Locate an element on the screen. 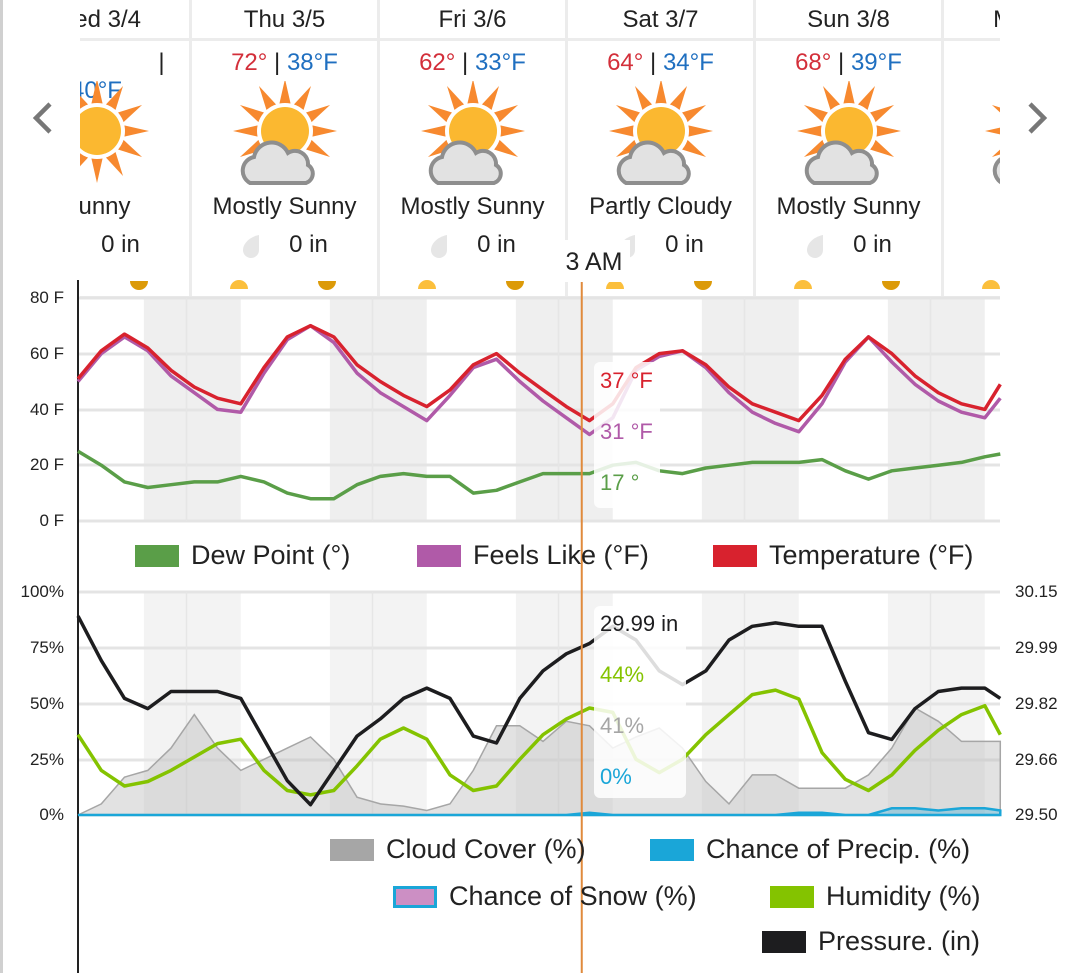 This screenshot has width=1080, height=973. tooltip-precip: 0% is located at coordinates (616, 776).